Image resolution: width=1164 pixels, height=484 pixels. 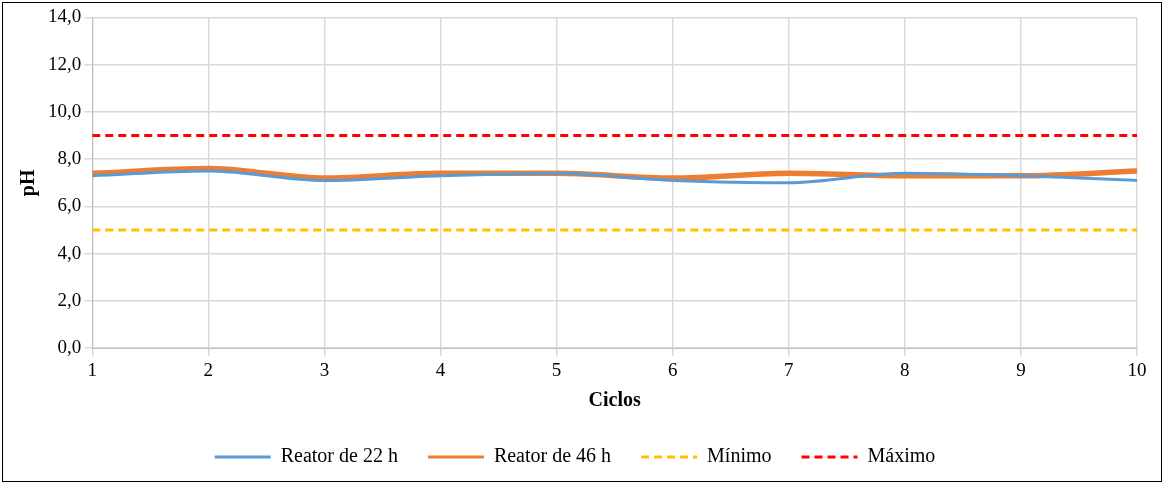 What do you see at coordinates (905, 369) in the screenshot?
I see `x-tick-label: 8` at bounding box center [905, 369].